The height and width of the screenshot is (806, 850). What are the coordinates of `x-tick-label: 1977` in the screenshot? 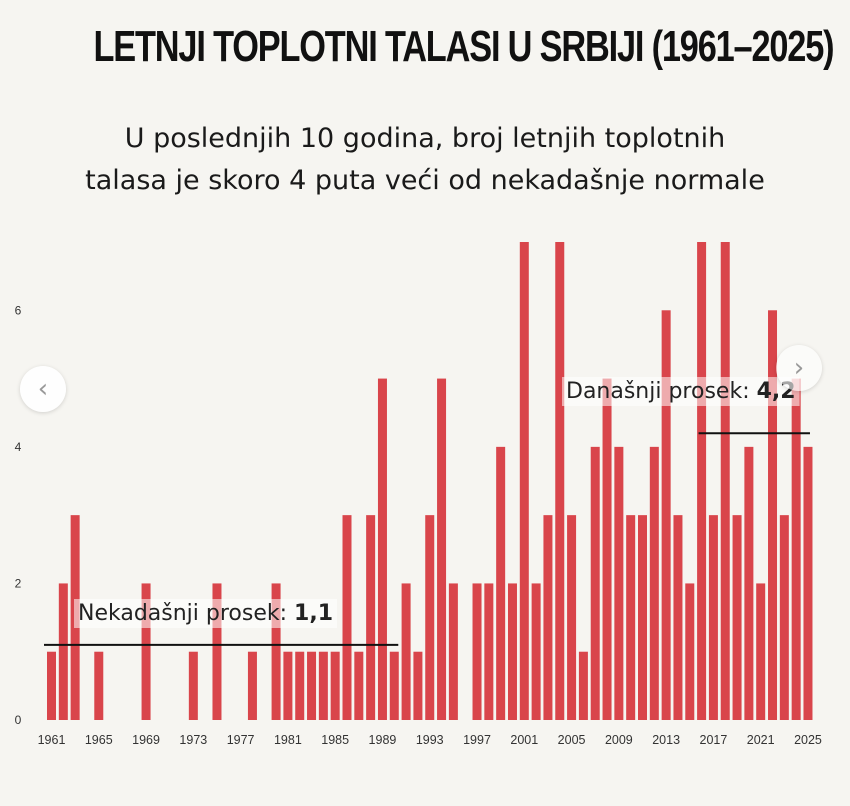 It's located at (241, 740).